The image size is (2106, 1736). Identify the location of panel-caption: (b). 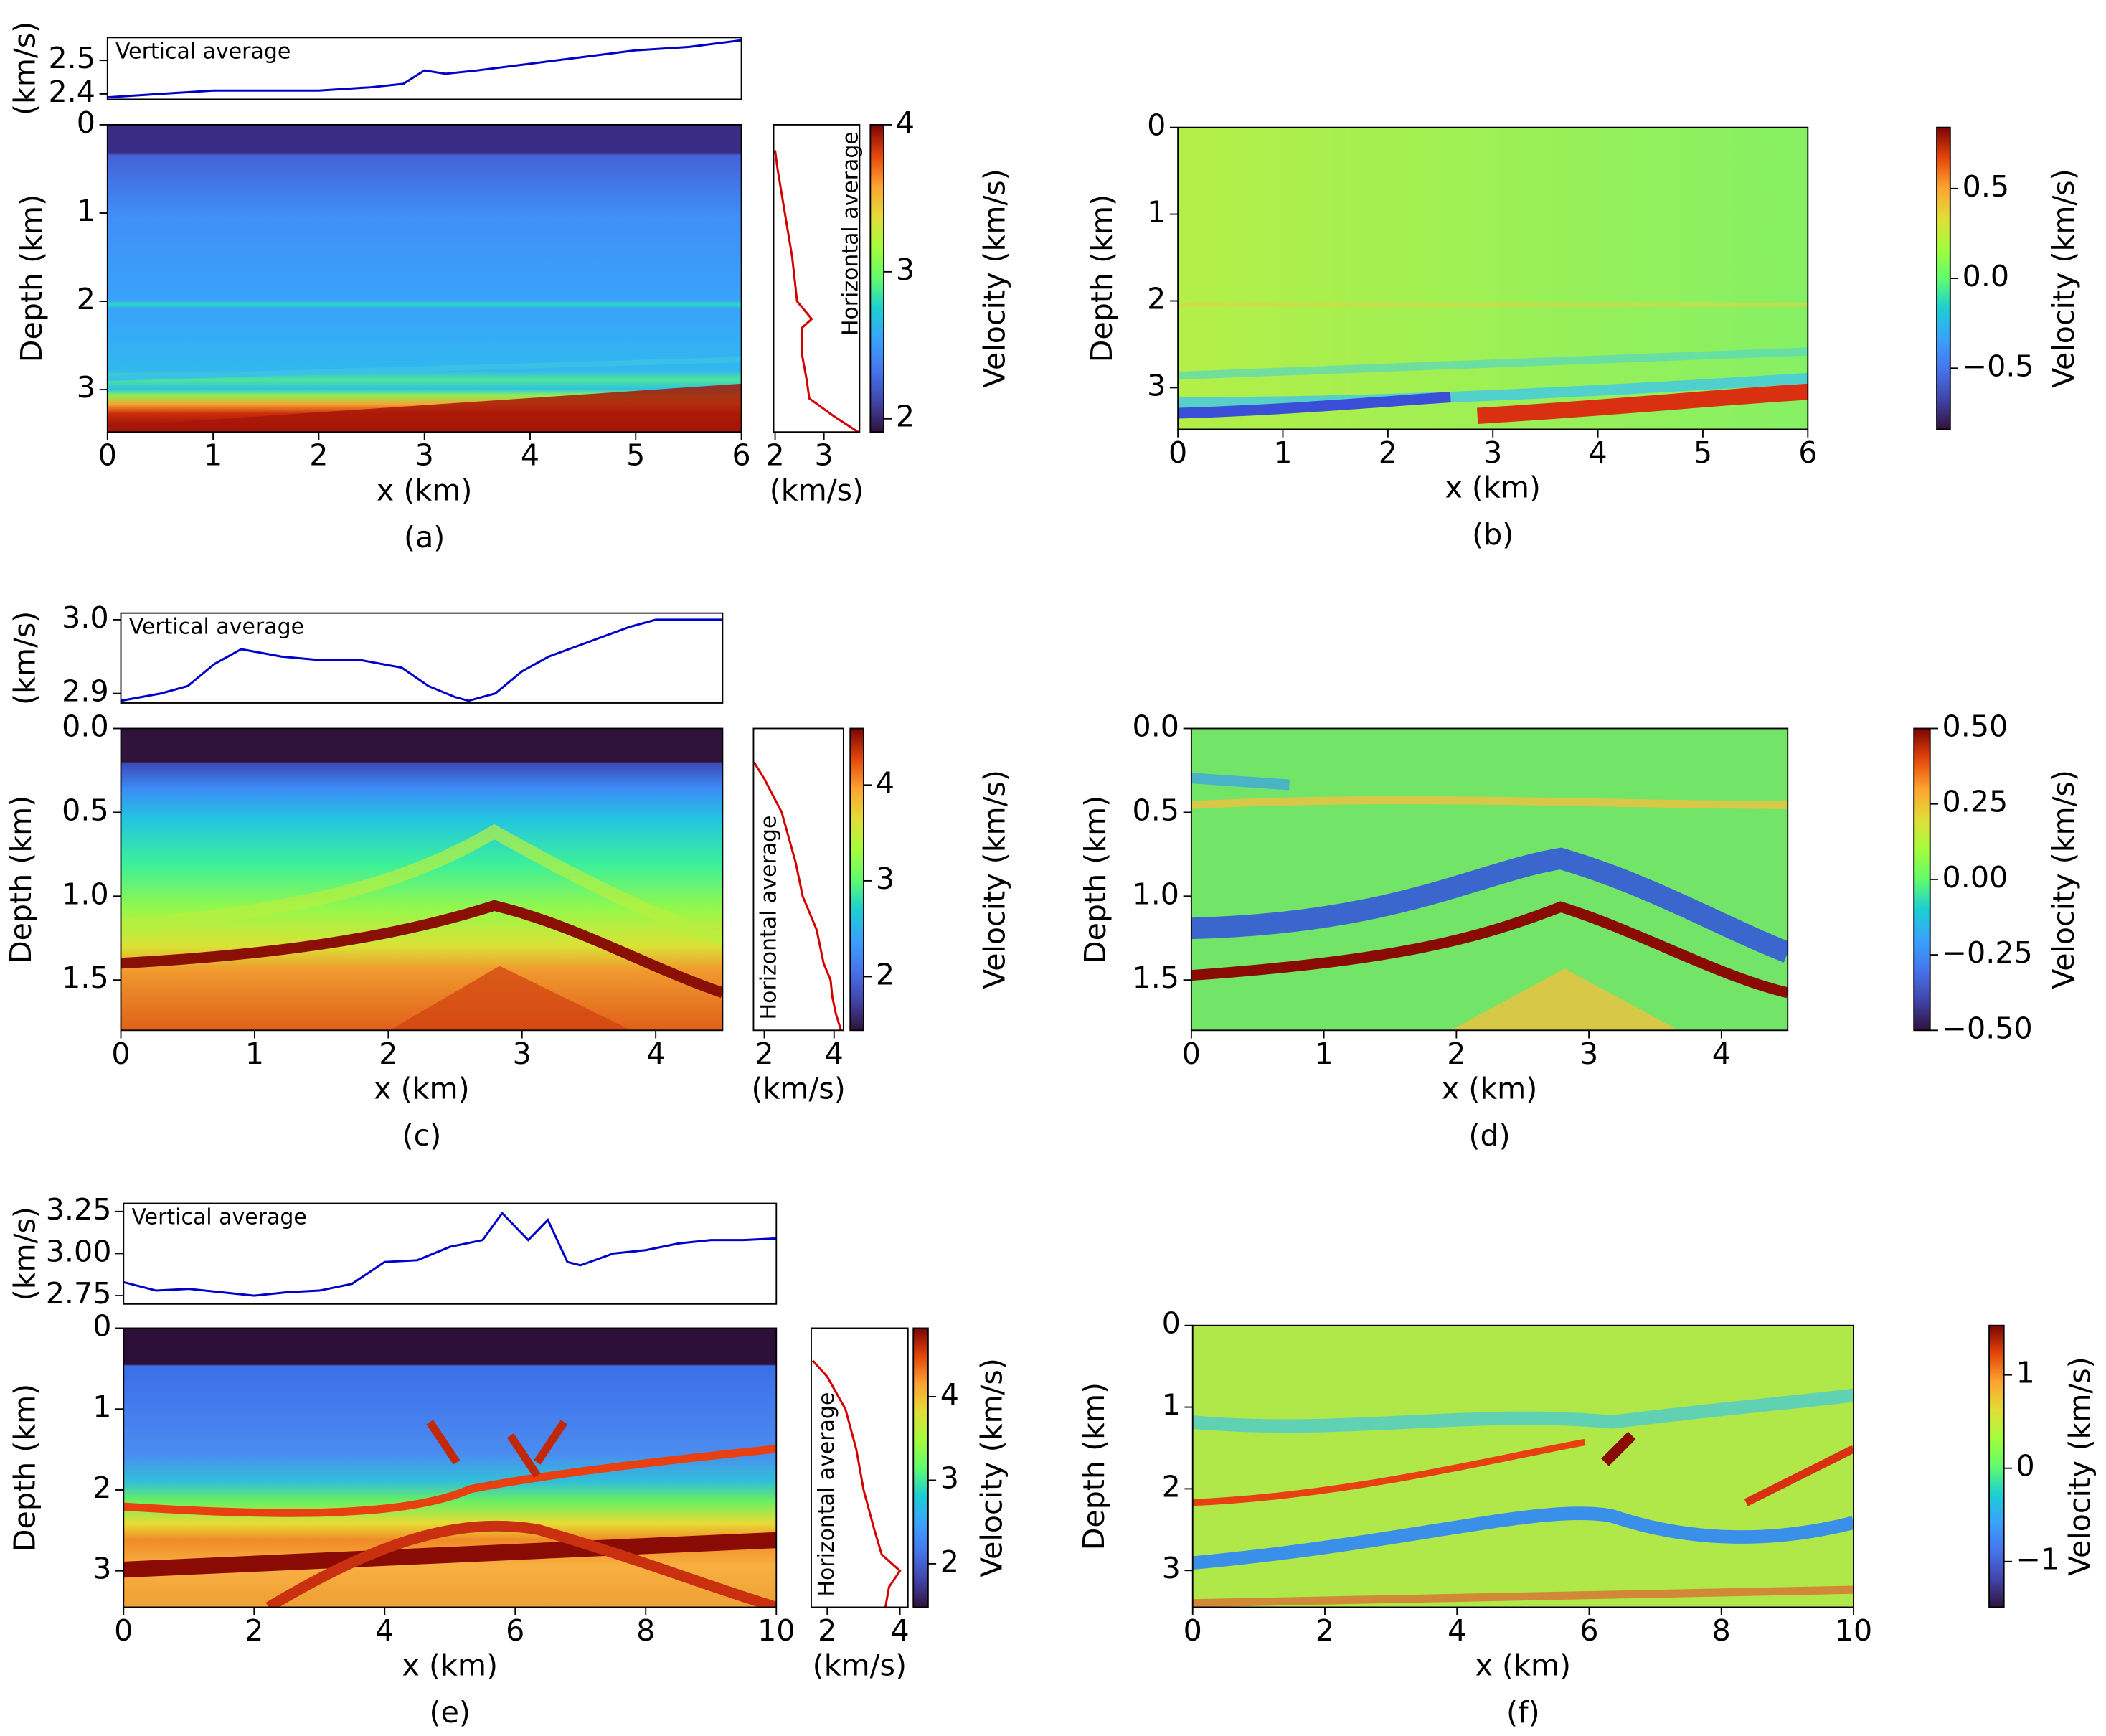
(1493, 534).